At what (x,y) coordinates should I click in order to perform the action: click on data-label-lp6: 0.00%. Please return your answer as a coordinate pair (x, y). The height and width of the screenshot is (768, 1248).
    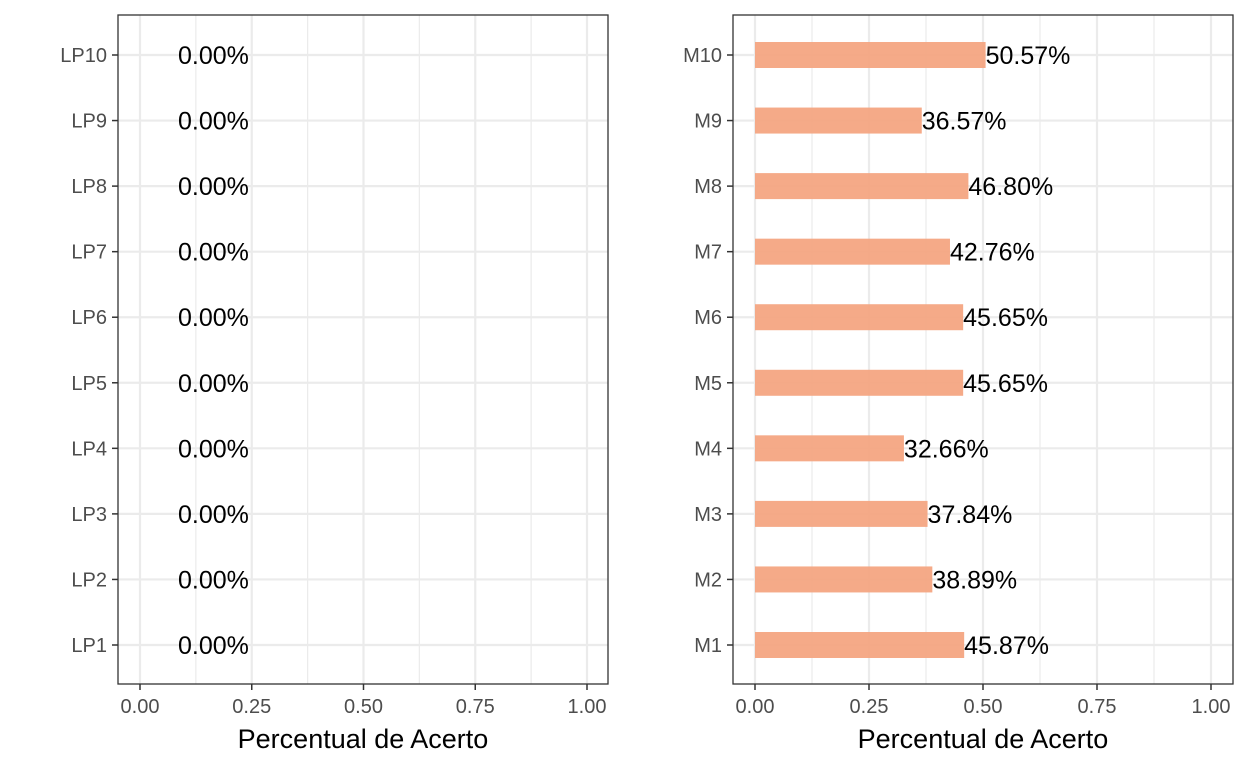
    Looking at the image, I should click on (213, 318).